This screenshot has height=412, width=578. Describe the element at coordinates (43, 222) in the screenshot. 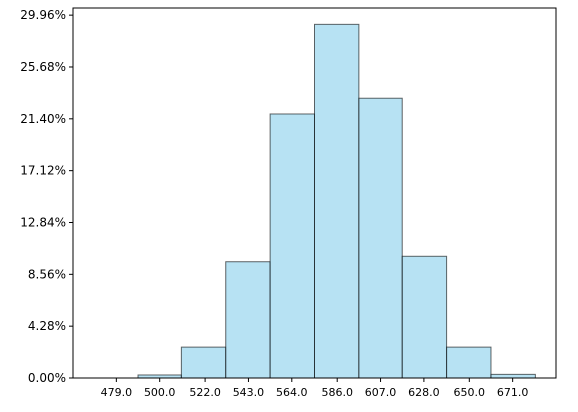

I see `y-tick-label-3: 12.84%` at that location.